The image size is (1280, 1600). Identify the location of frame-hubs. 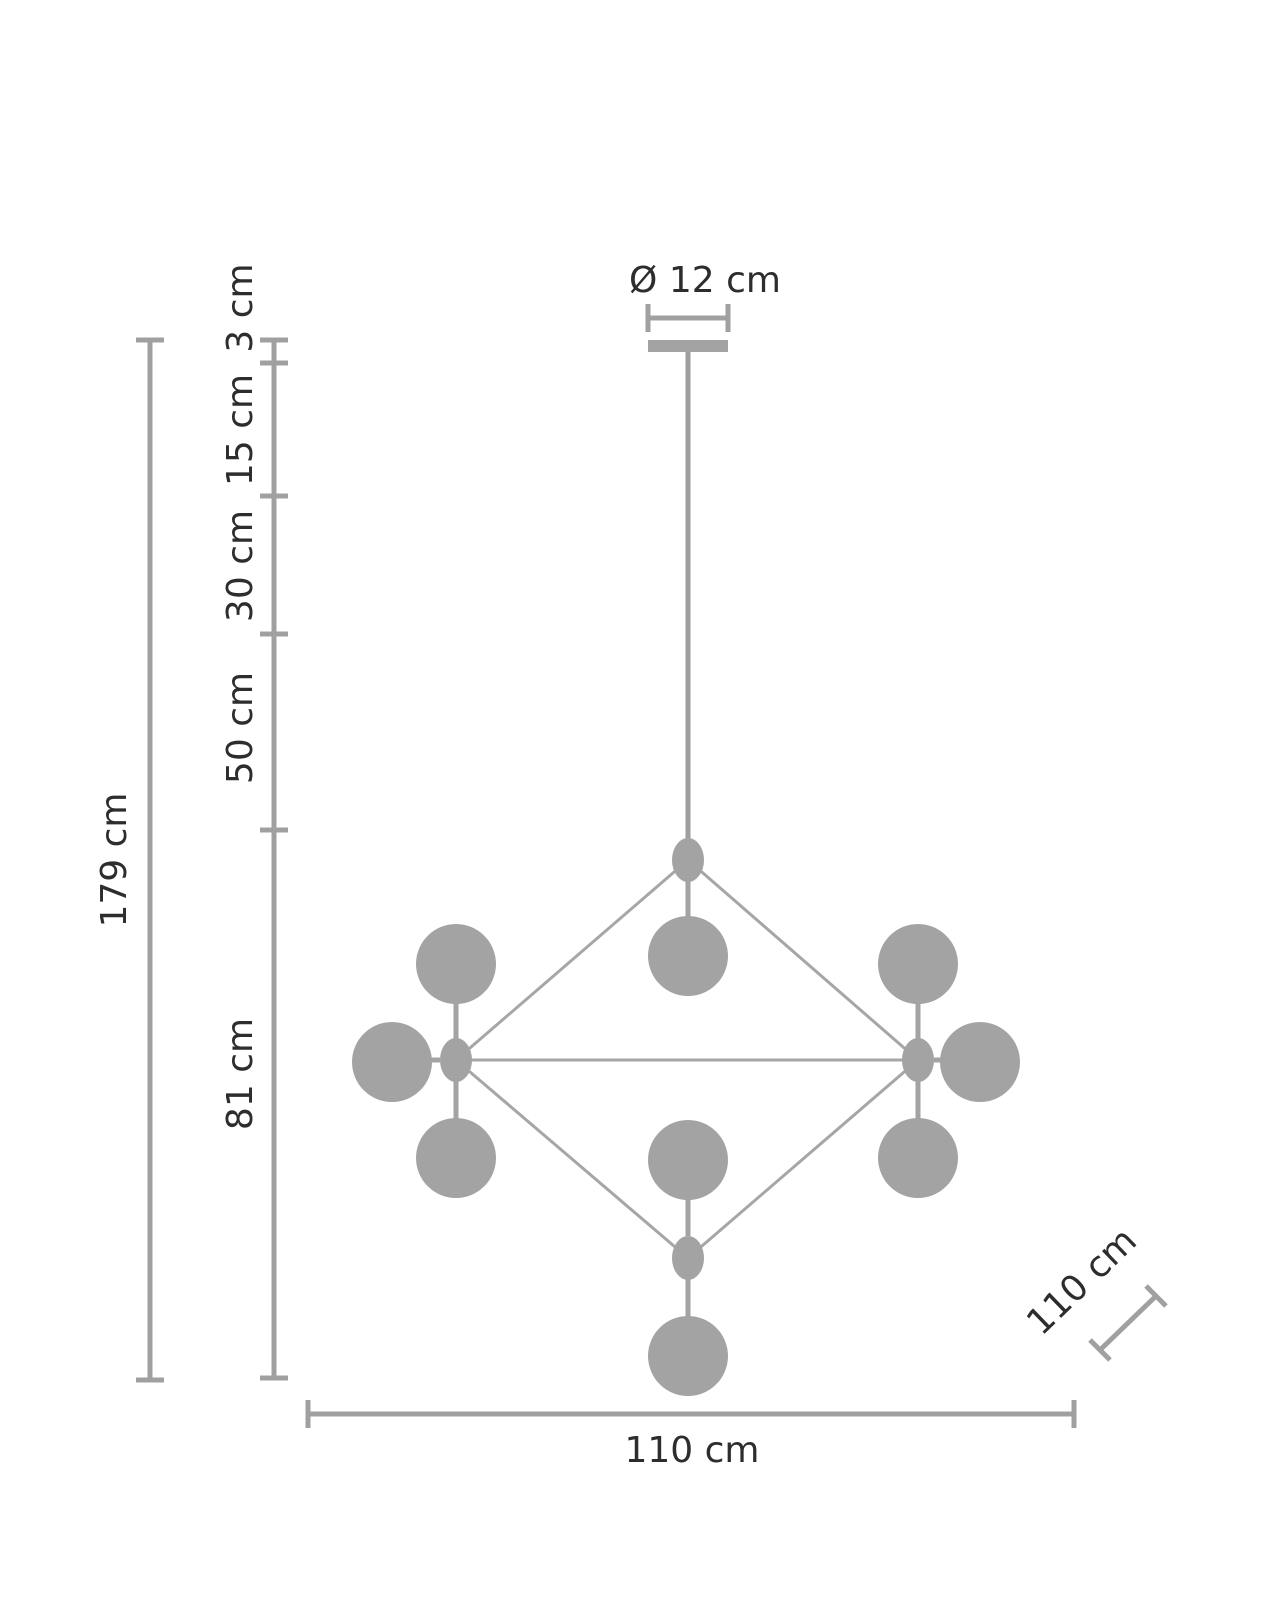
(687, 1059).